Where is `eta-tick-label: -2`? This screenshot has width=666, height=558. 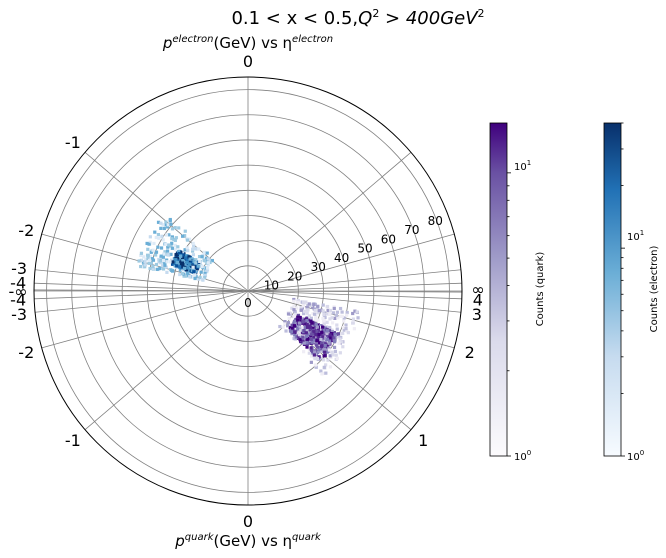 eta-tick-label: -2 is located at coordinates (26, 352).